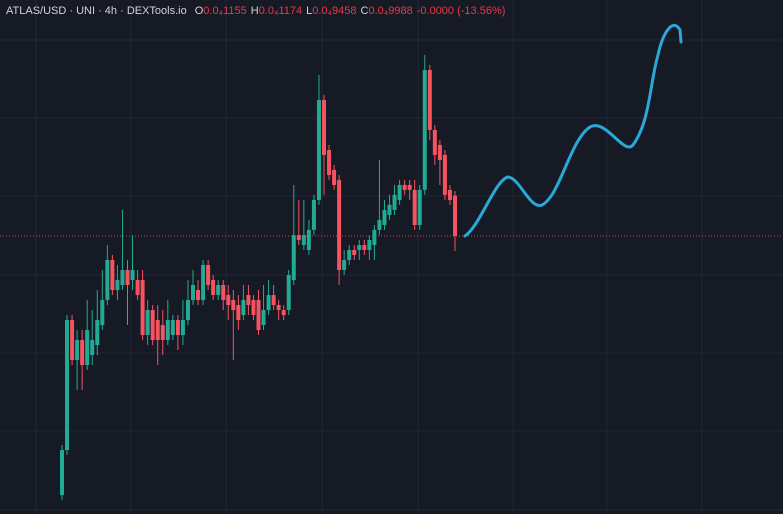 The image size is (783, 514). I want to click on ohlc-value: 0.0₄9988, so click(390, 11).